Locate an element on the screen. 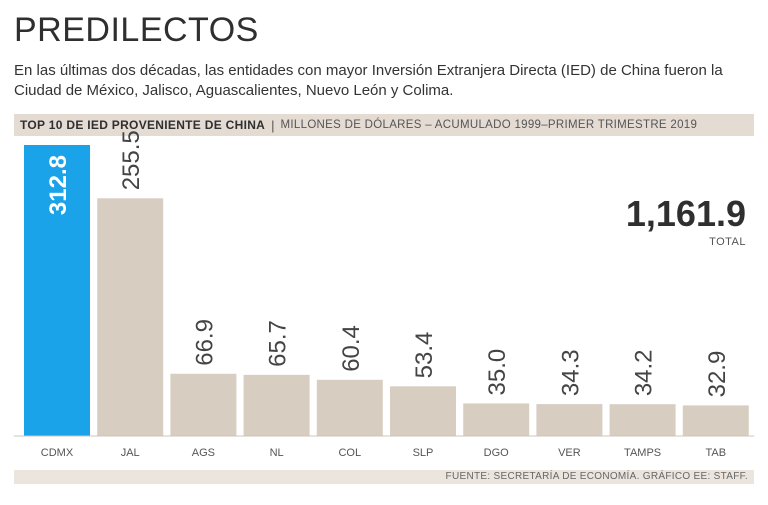 The width and height of the screenshot is (768, 505). category-label-tamps: TAMPS is located at coordinates (642, 453).